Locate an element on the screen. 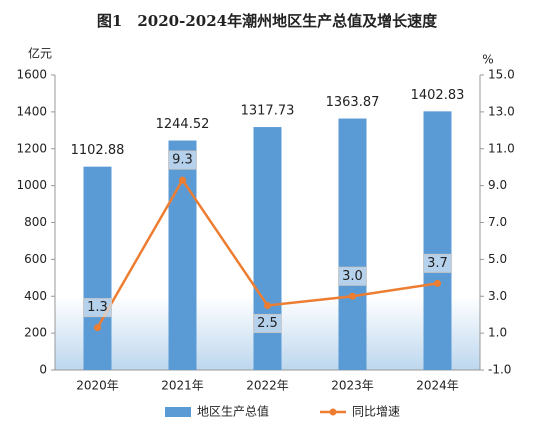 This screenshot has height=442, width=535. y2-axis-unit: % is located at coordinates (487, 60).